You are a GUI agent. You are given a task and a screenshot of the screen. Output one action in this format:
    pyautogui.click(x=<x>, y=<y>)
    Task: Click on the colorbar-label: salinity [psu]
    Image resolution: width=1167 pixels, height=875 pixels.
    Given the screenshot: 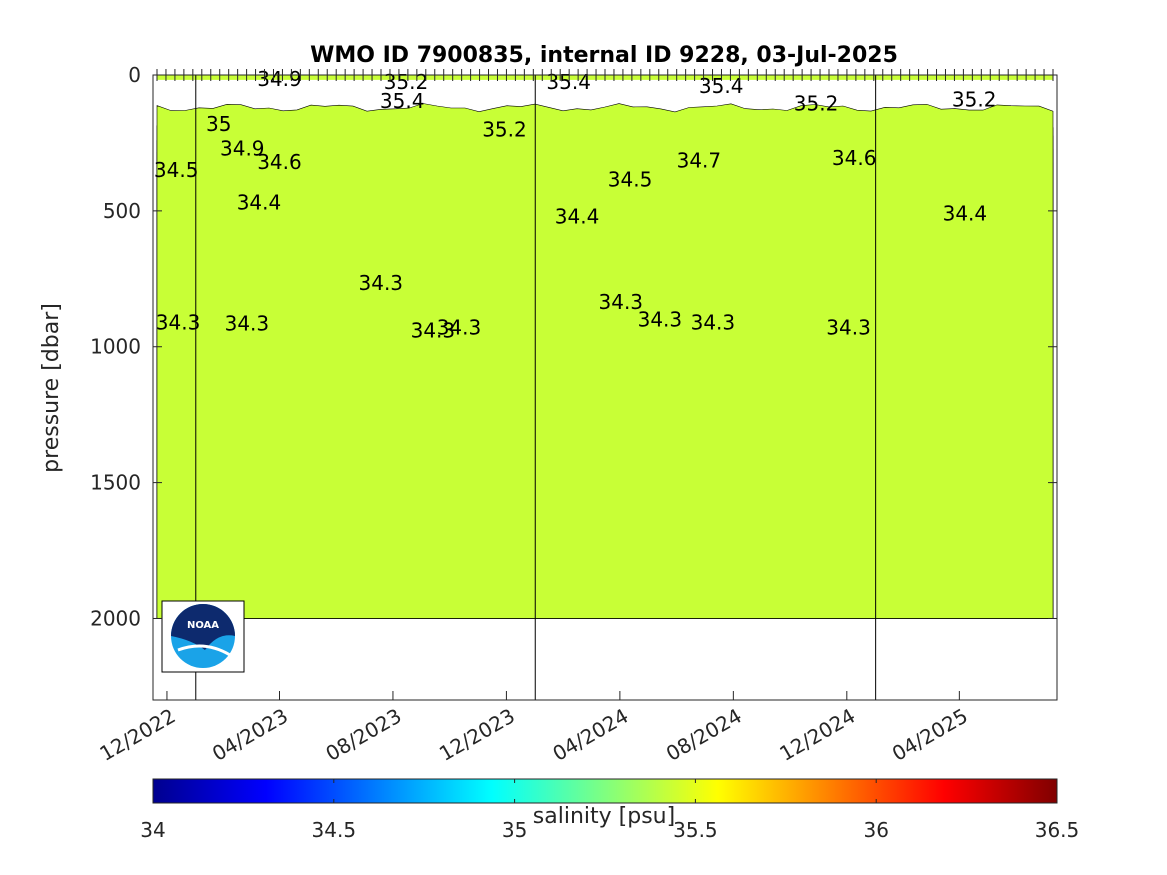 What is the action you would take?
    pyautogui.click(x=604, y=816)
    